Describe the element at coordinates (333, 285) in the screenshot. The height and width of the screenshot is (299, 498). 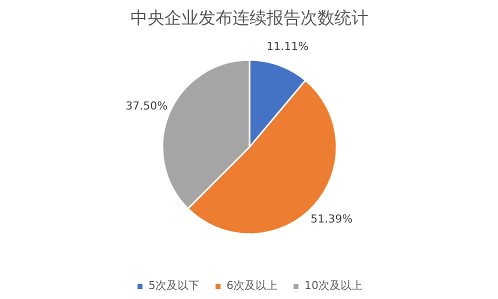
I see `legend-label: 10次及以上` at that location.